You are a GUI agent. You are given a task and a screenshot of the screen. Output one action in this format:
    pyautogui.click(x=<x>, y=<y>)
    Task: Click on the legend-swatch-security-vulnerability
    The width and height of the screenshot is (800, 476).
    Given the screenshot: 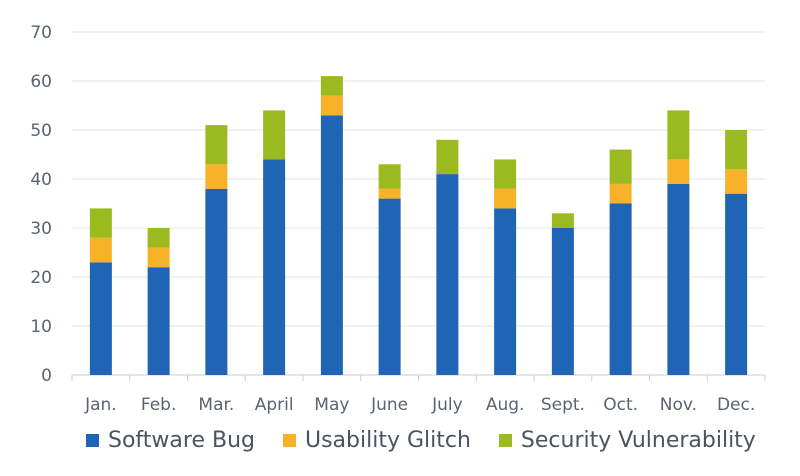 What is the action you would take?
    pyautogui.click(x=505, y=440)
    